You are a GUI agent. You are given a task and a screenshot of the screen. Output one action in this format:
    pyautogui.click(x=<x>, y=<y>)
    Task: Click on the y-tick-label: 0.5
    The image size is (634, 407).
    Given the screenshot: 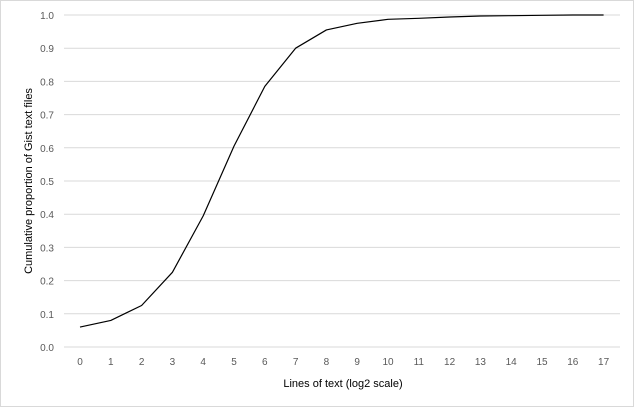 What is the action you would take?
    pyautogui.click(x=47, y=182)
    